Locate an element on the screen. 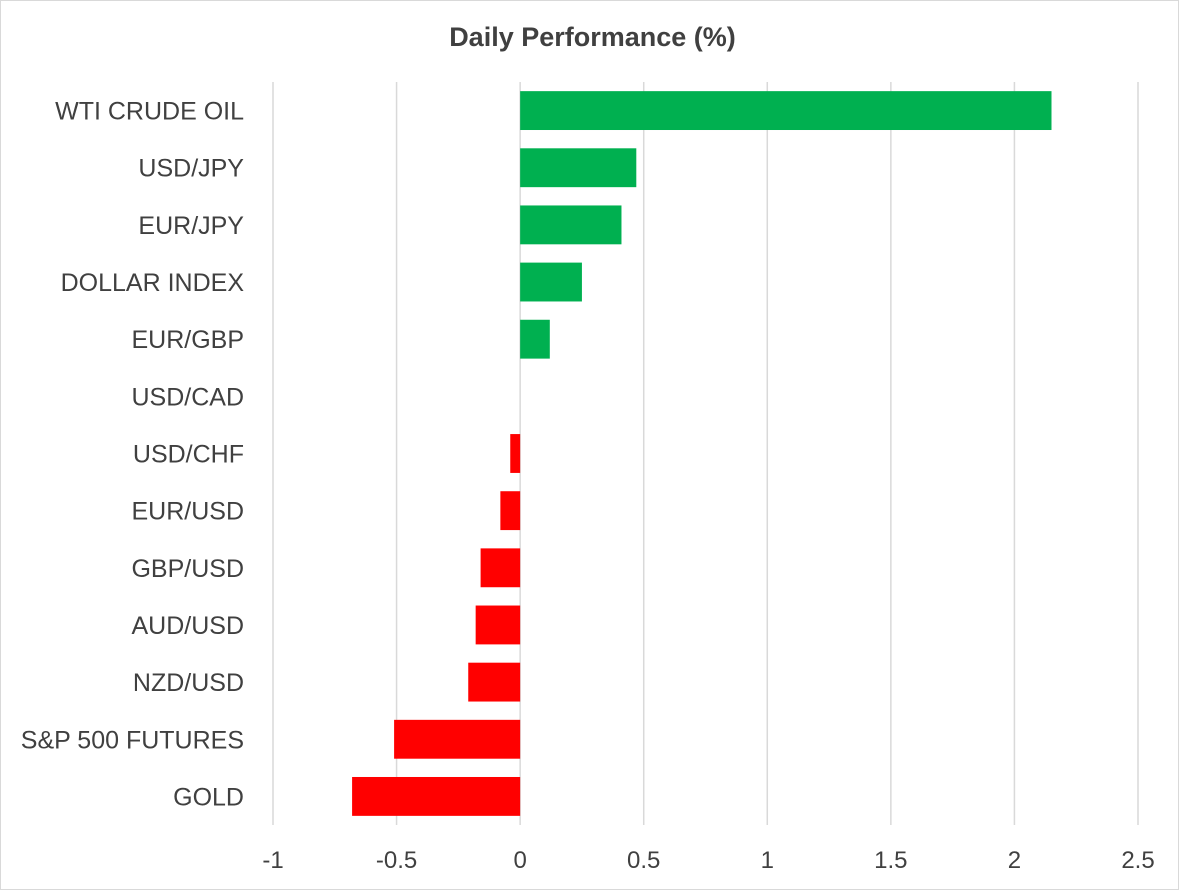 The height and width of the screenshot is (890, 1179). chart-title: Daily Performance (%) is located at coordinates (592, 37).